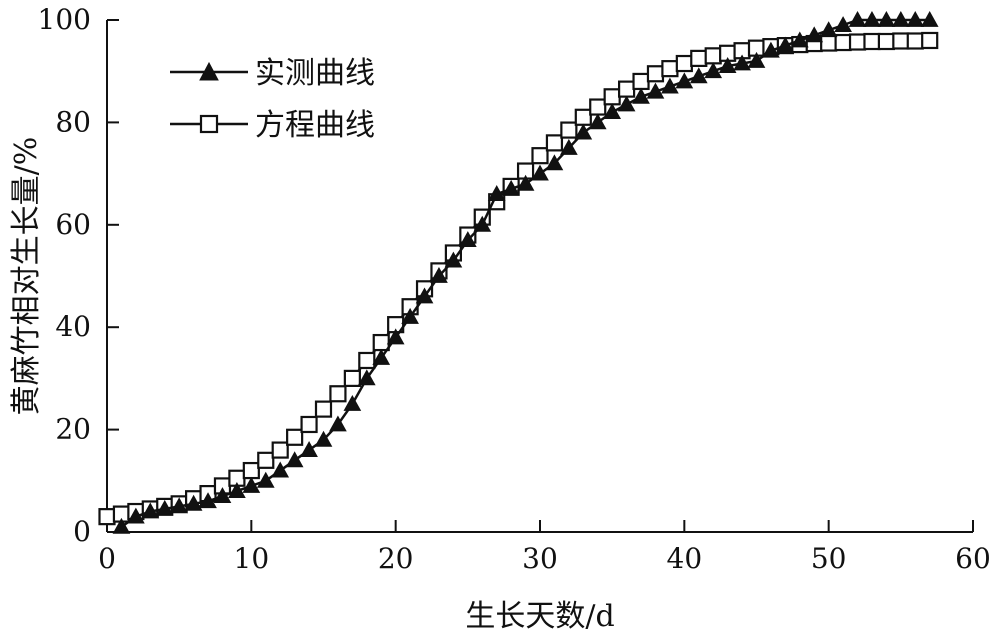 Image resolution: width=1000 pixels, height=638 pixels. What do you see at coordinates (107, 558) in the screenshot?
I see `x-tick-label-0: 0` at bounding box center [107, 558].